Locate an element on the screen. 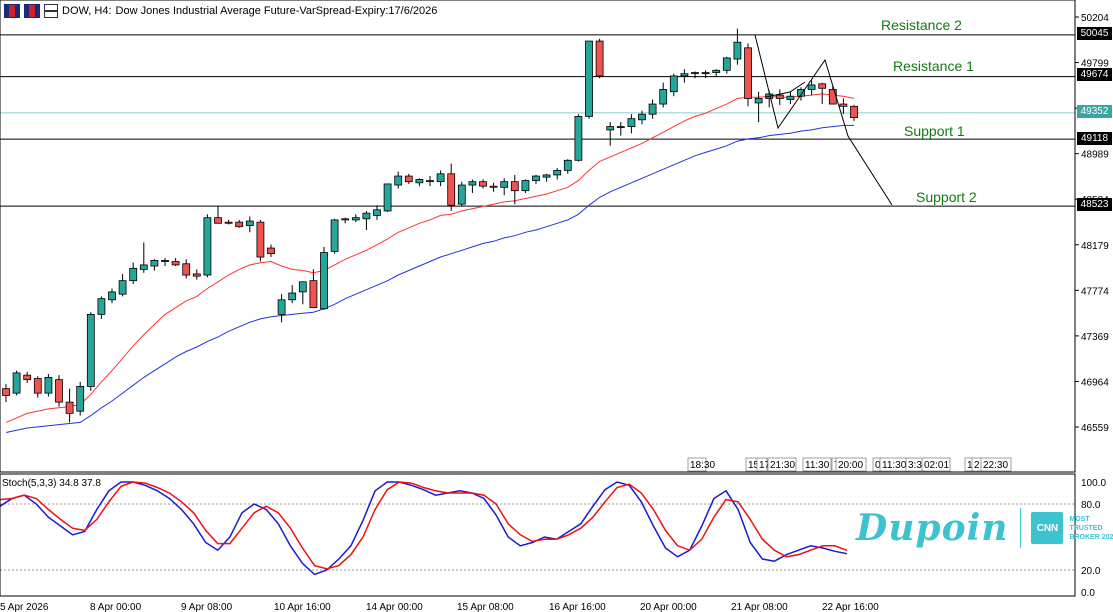  stoch-tick-label: 80.0 is located at coordinates (1091, 505).